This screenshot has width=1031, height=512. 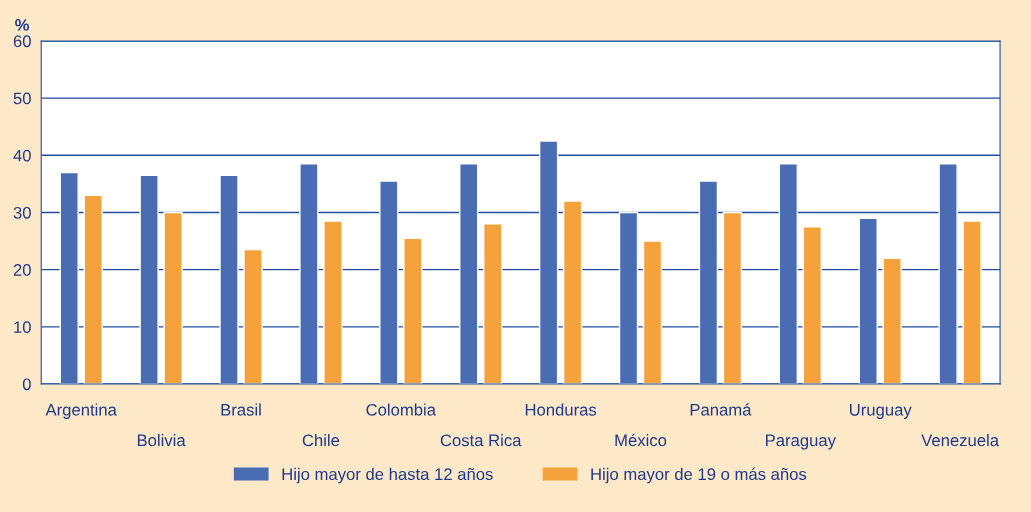 What do you see at coordinates (561, 409) in the screenshot?
I see `x-tick-label: Honduras` at bounding box center [561, 409].